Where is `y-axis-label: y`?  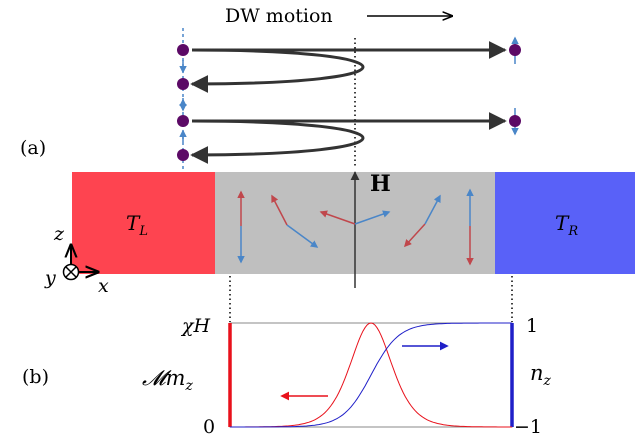
y-axis-label: y is located at coordinates (50, 278).